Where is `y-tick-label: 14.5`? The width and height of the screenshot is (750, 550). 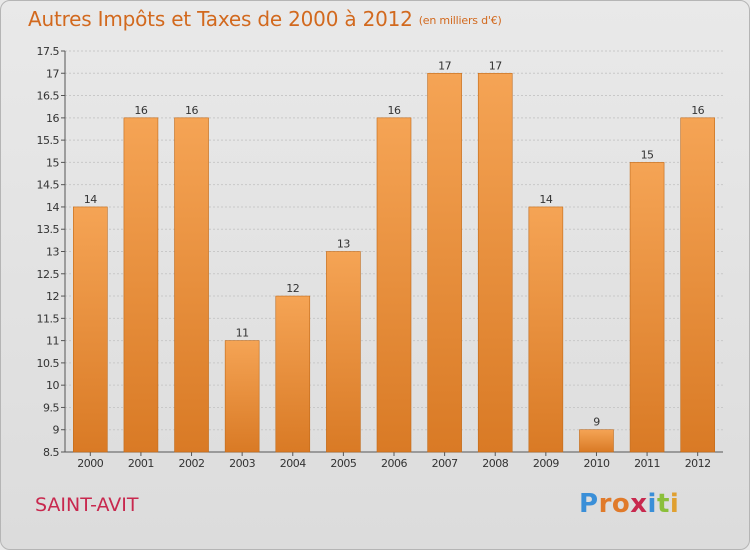
y-tick-label: 14.5 is located at coordinates (48, 185).